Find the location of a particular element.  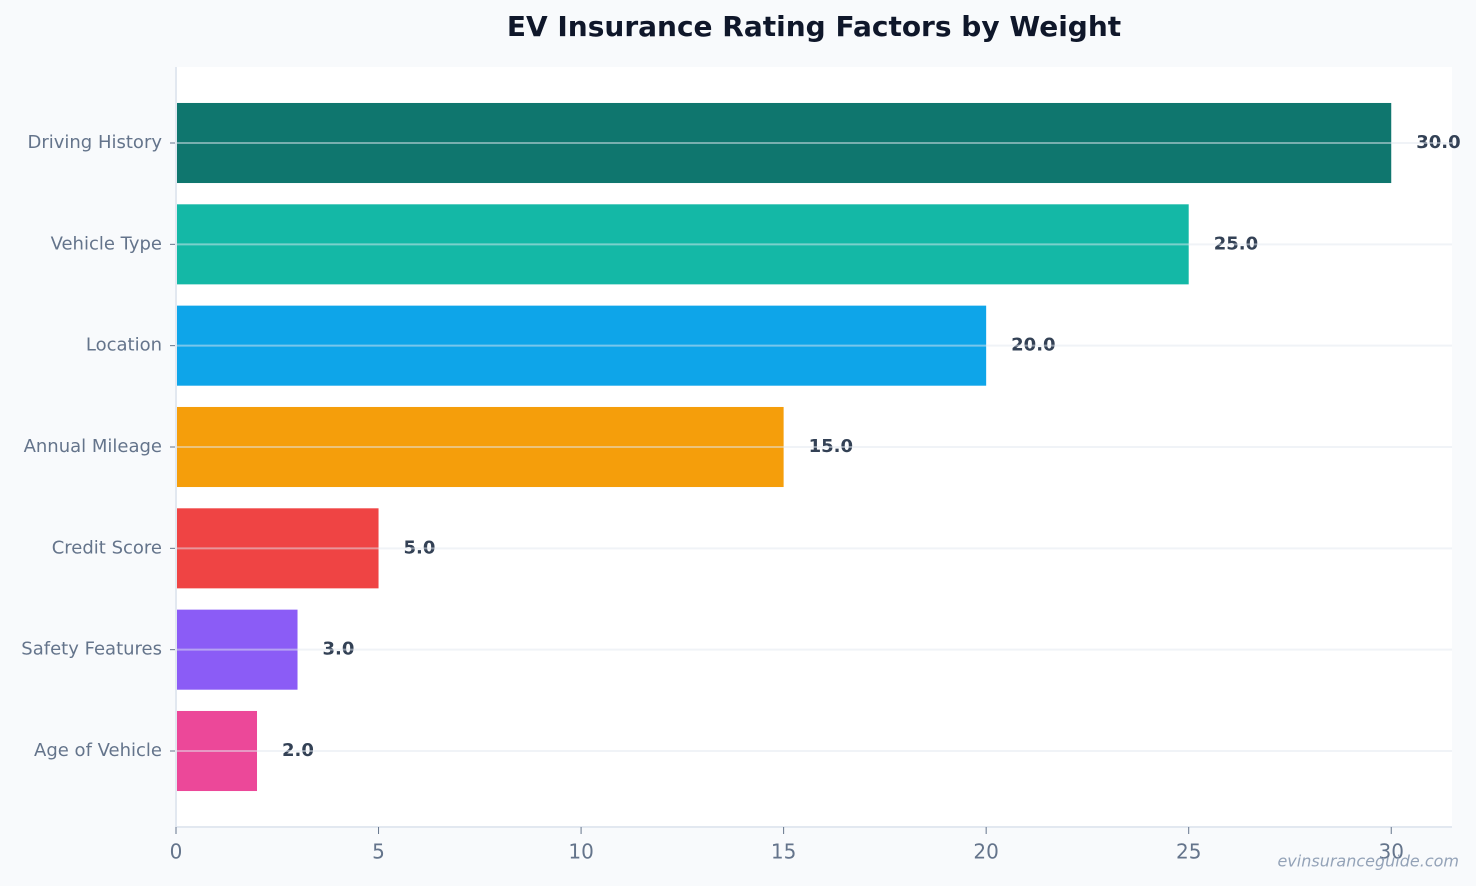

x-tick-label: 5 is located at coordinates (378, 852).